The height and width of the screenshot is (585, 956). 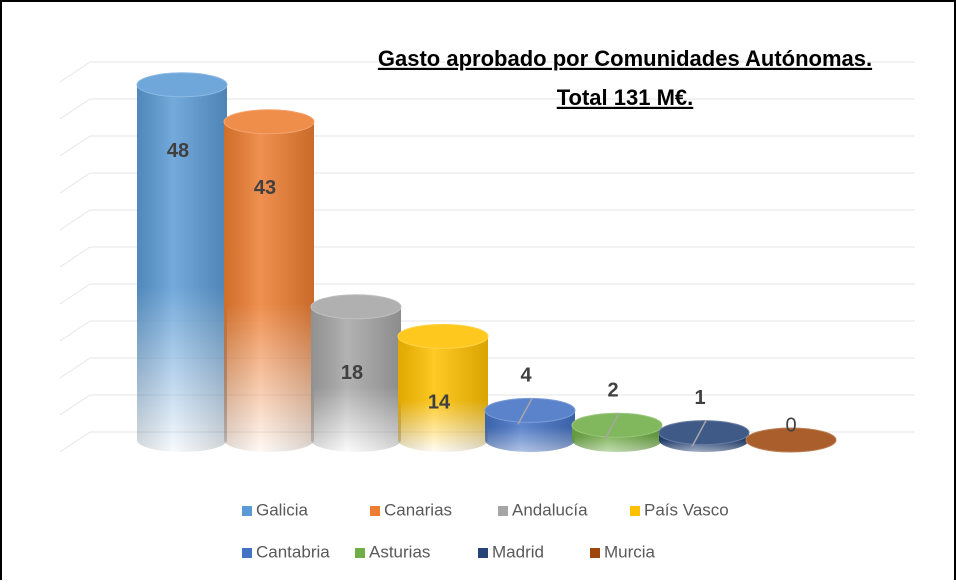 What do you see at coordinates (282, 509) in the screenshot?
I see `legend-label: Galicia` at bounding box center [282, 509].